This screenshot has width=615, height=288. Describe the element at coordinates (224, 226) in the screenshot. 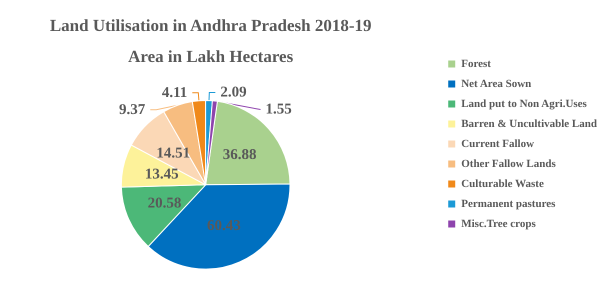

I see `data-label: 60.43` at that location.